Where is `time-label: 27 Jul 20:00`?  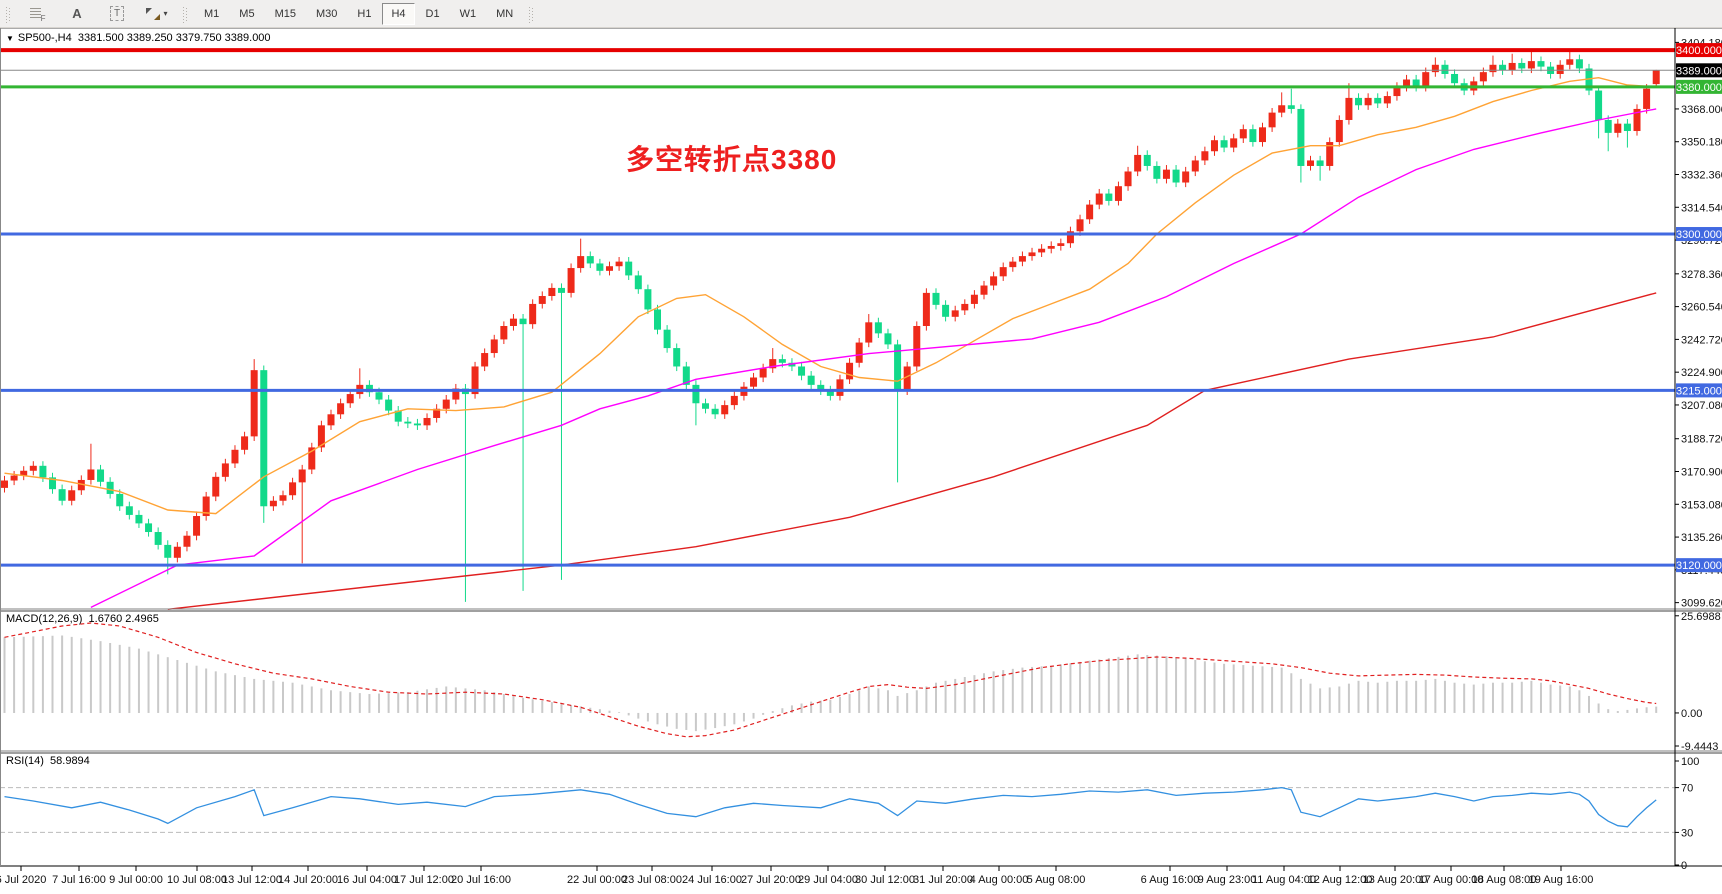
time-label: 27 Jul 20:00 is located at coordinates (771, 880).